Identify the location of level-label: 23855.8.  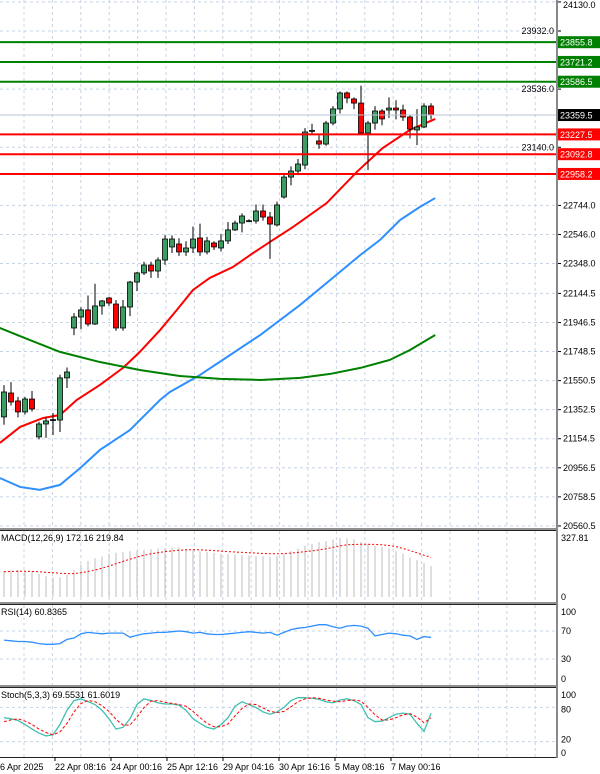
(576, 43).